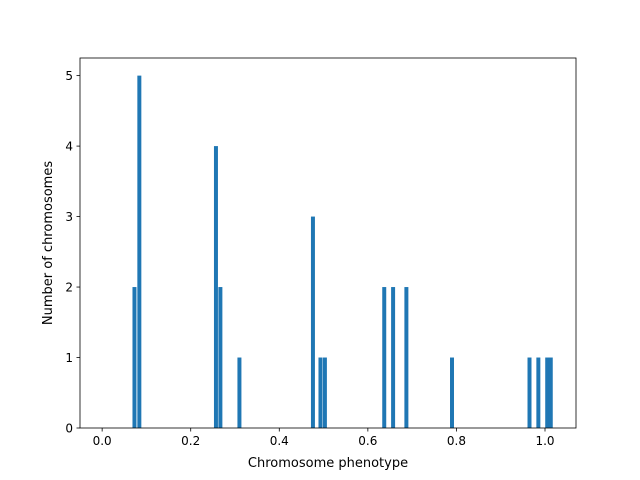 This screenshot has width=640, height=480. Describe the element at coordinates (324, 438) in the screenshot. I see `x-axis-ticks: 0.0 0.2 0.4 0.6 0.8 1.0` at that location.